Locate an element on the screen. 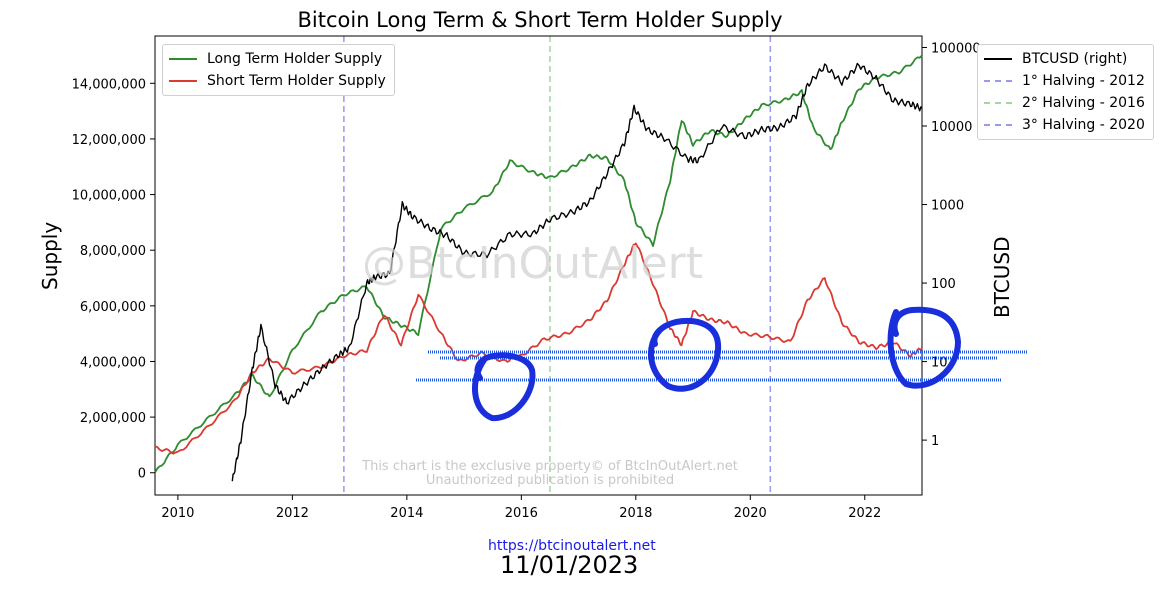  y-tick-label: 12,000,000 is located at coordinates (109, 140).